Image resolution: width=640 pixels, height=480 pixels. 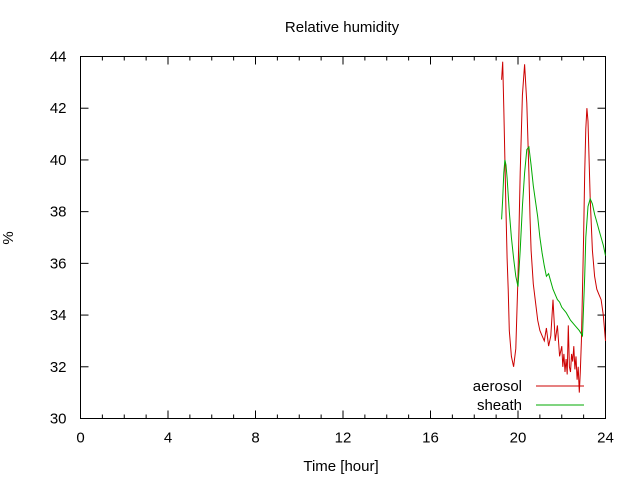 What do you see at coordinates (58, 160) in the screenshot?
I see `y-tick-label: 40` at bounding box center [58, 160].